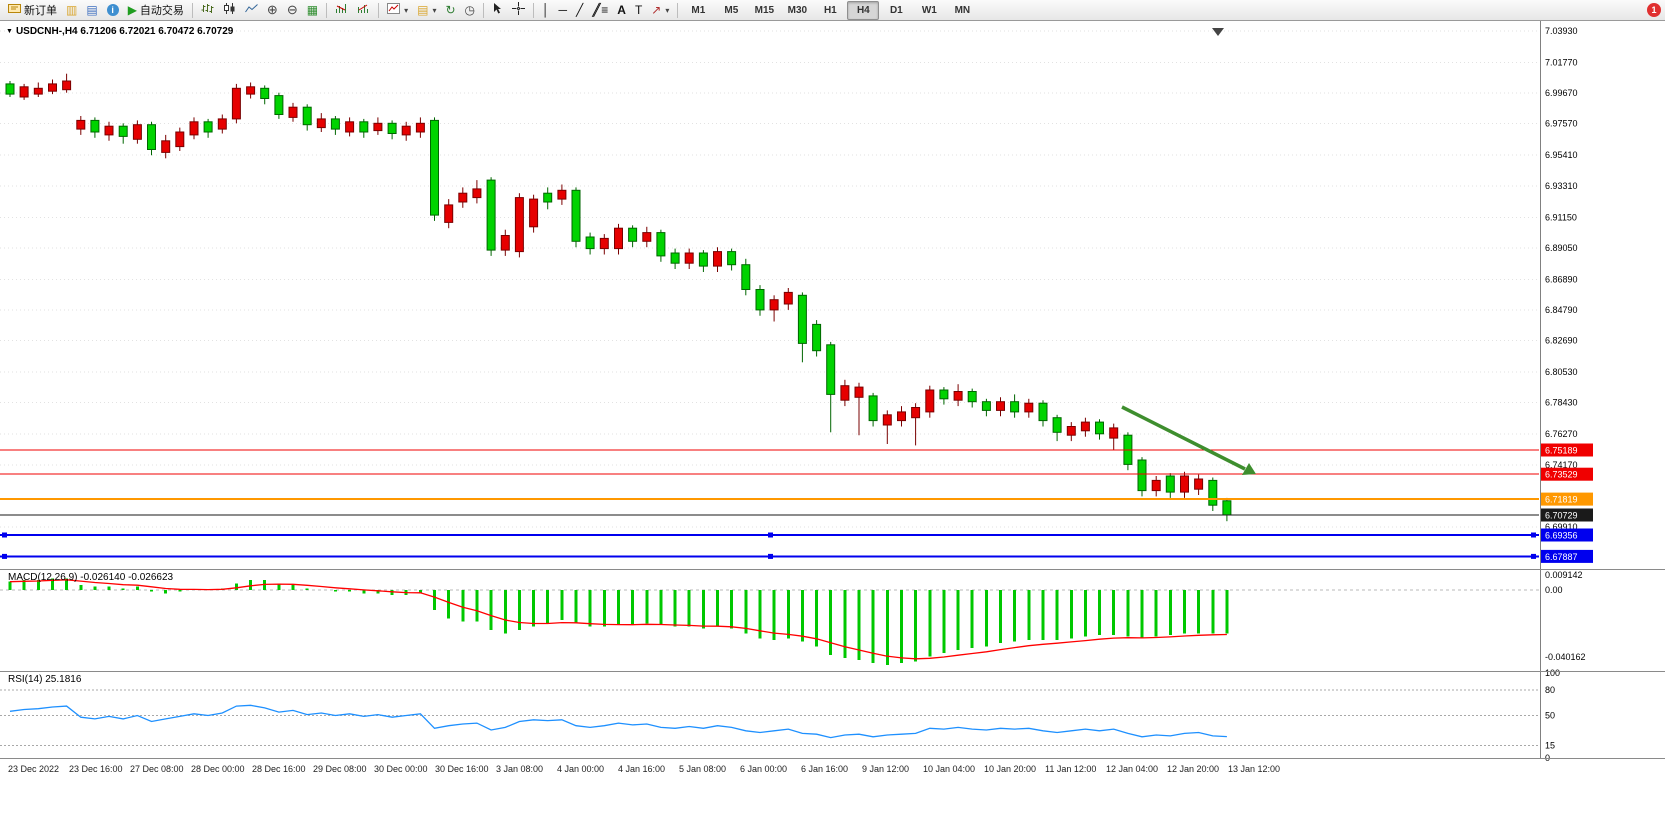 The image size is (1665, 829). What do you see at coordinates (401, 769) in the screenshot?
I see `svg-text: 30 Dec 00:00` at bounding box center [401, 769].